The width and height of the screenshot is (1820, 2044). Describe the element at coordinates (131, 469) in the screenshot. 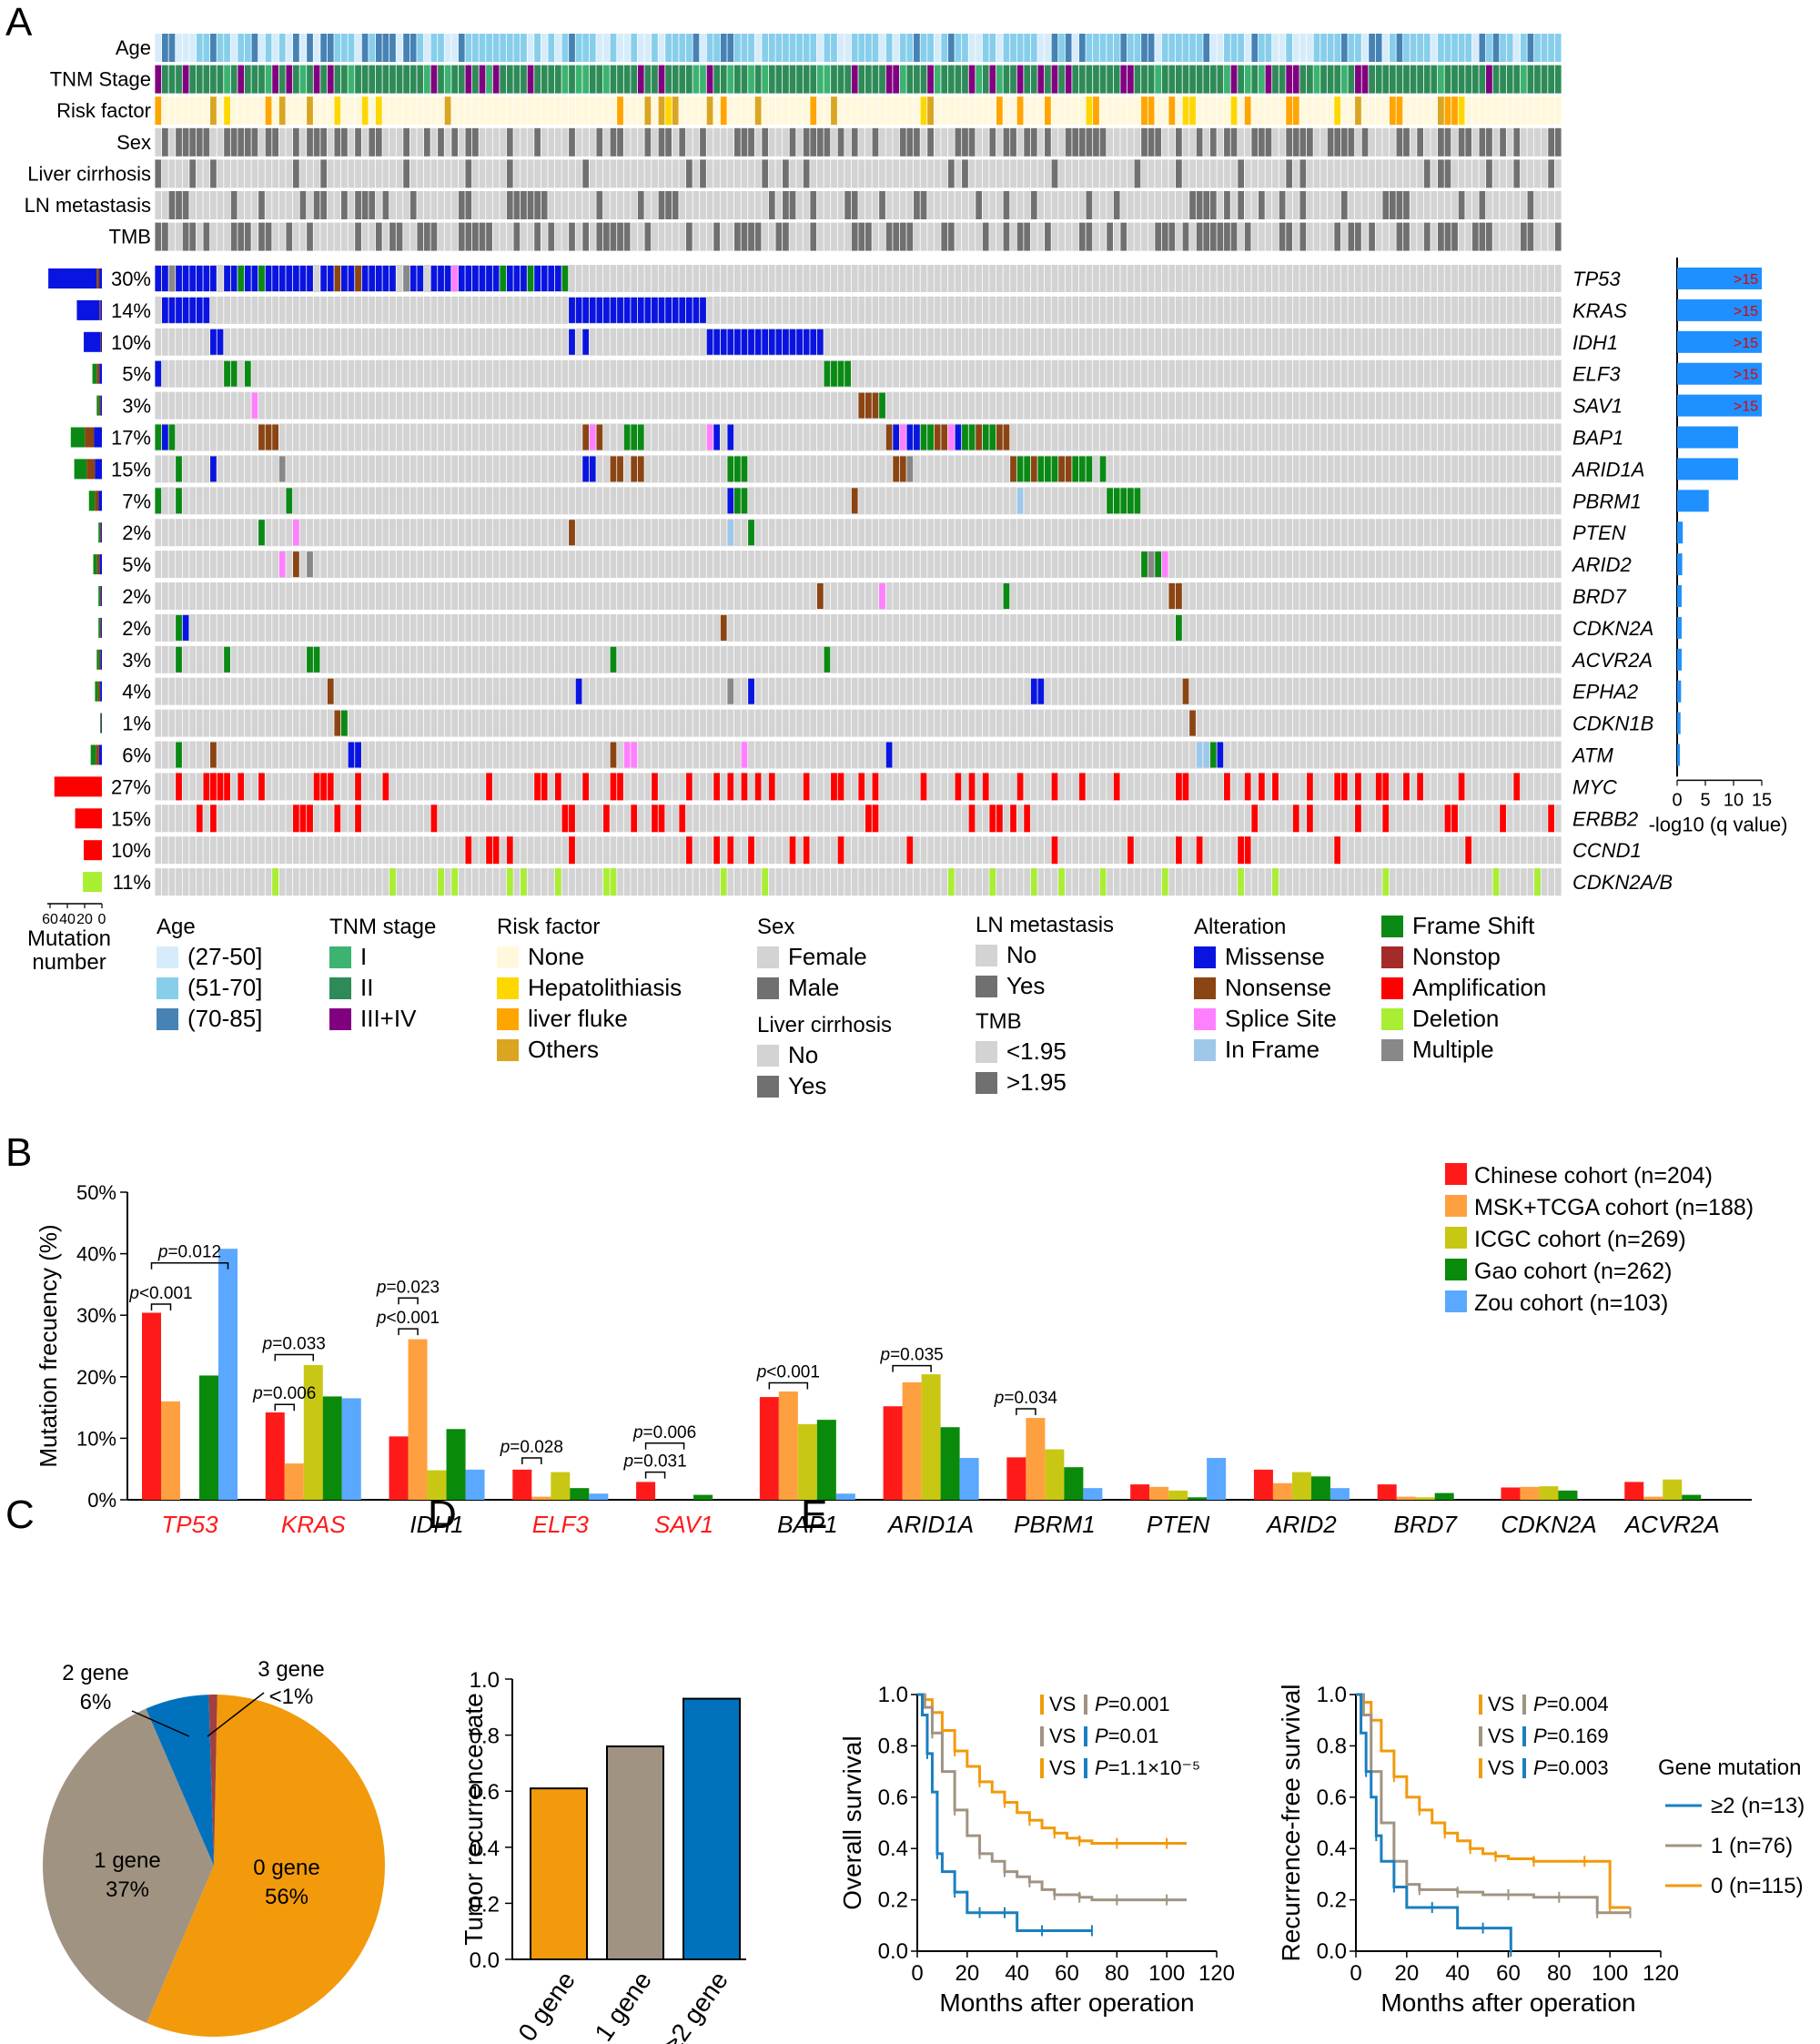

I see `gene-percent: 15%` at that location.